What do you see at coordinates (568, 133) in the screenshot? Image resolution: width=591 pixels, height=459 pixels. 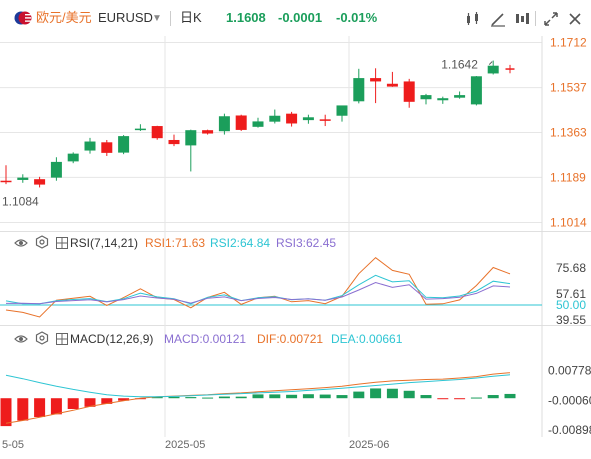 I see `price-tick-label: 1.1363` at bounding box center [568, 133].